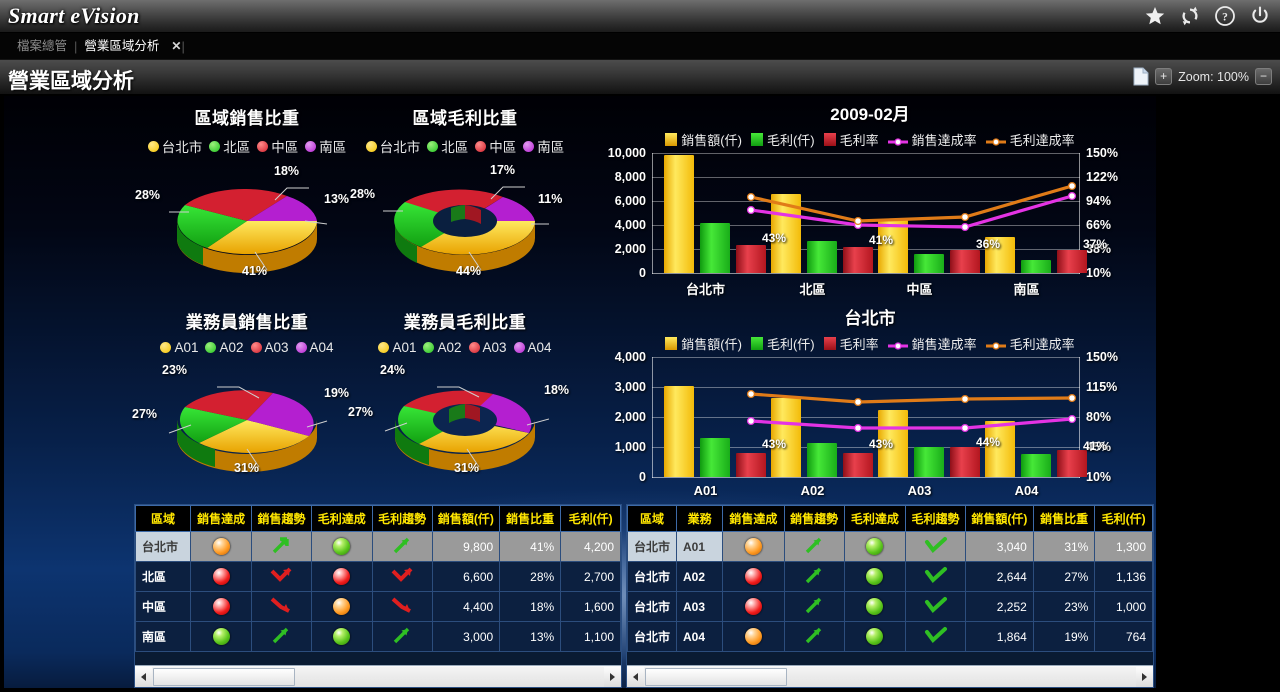 This screenshot has height=692, width=1280. Describe the element at coordinates (705, 490) in the screenshot. I see `x-tick-label: A01` at that location.